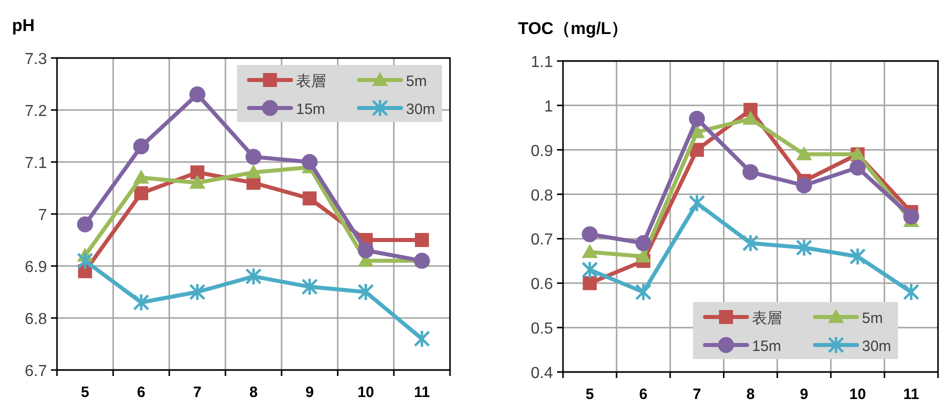  Describe the element at coordinates (36, 111) in the screenshot. I see `y-tick-label: 7.2` at that location.